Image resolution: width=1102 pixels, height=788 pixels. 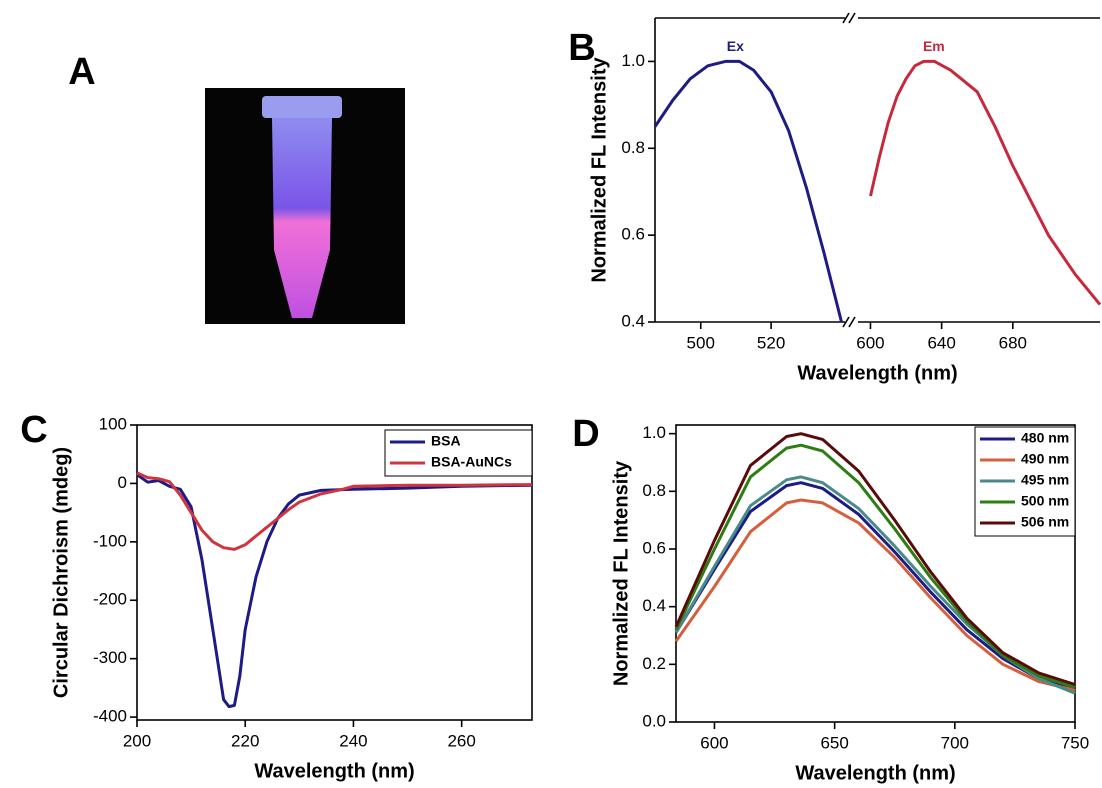 I want to click on y-axis-label: Circular Dichroism (mdeg), so click(x=61, y=572).